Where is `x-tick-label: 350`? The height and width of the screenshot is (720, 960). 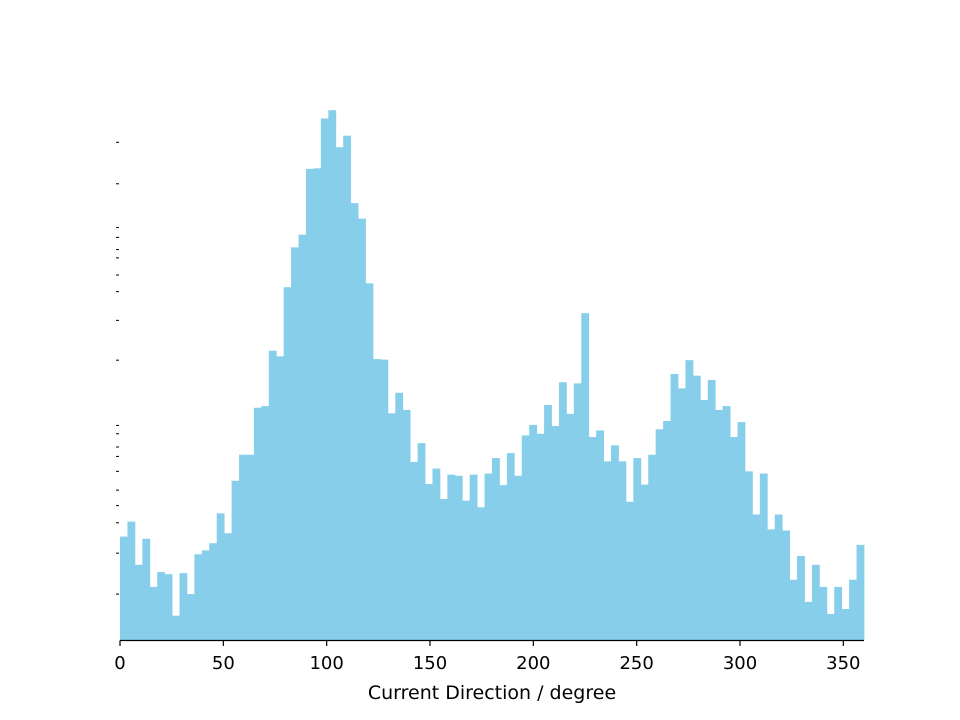
x-tick-label: 350 is located at coordinates (843, 663).